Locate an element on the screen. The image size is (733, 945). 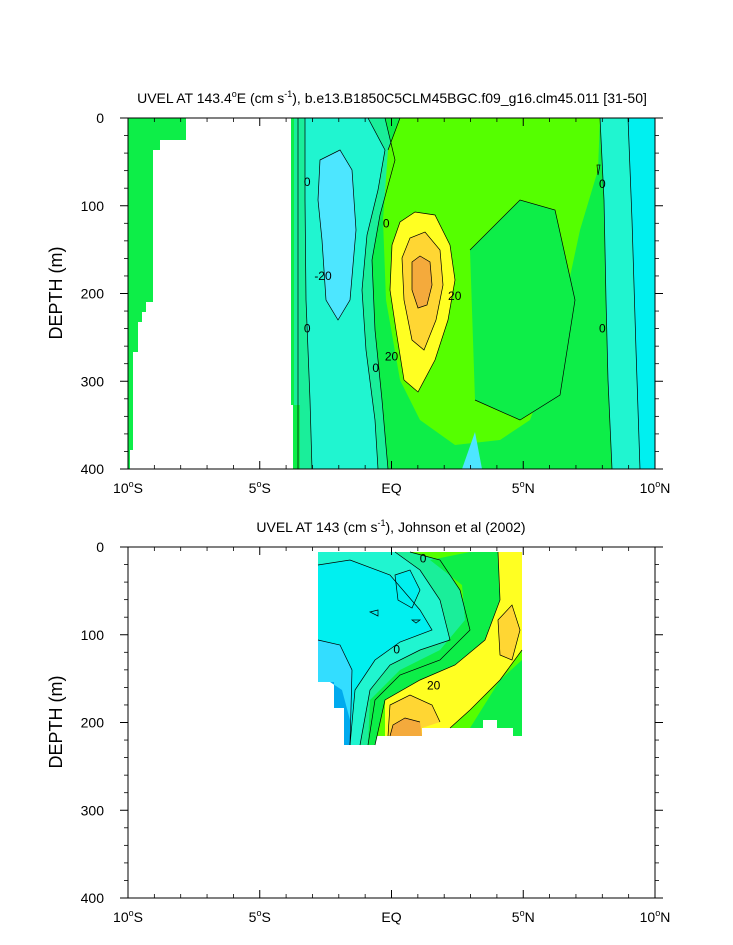
top-y-tick-label: 100 is located at coordinates (93, 206).